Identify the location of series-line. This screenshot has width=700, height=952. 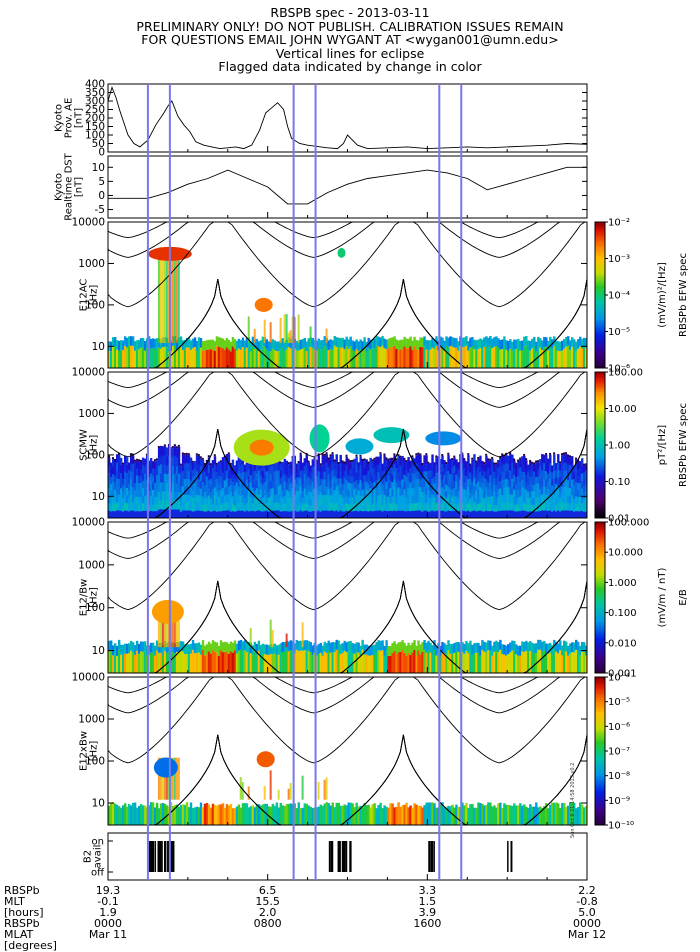
(347, 185).